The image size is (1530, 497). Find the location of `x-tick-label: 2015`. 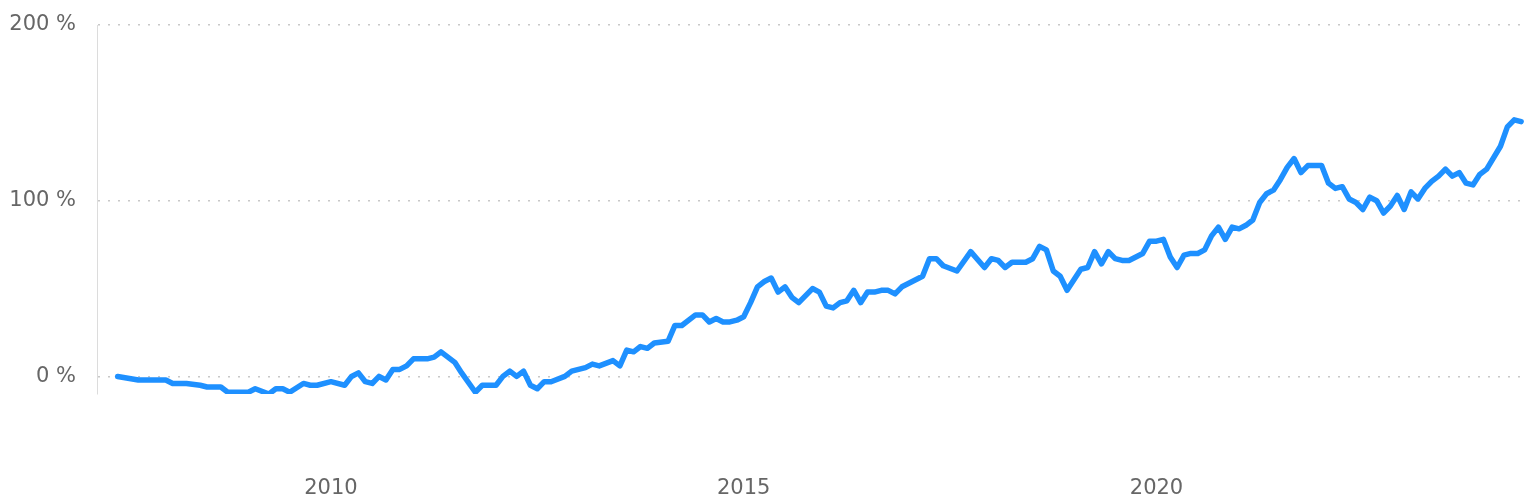

x-tick-label: 2015 is located at coordinates (743, 486).